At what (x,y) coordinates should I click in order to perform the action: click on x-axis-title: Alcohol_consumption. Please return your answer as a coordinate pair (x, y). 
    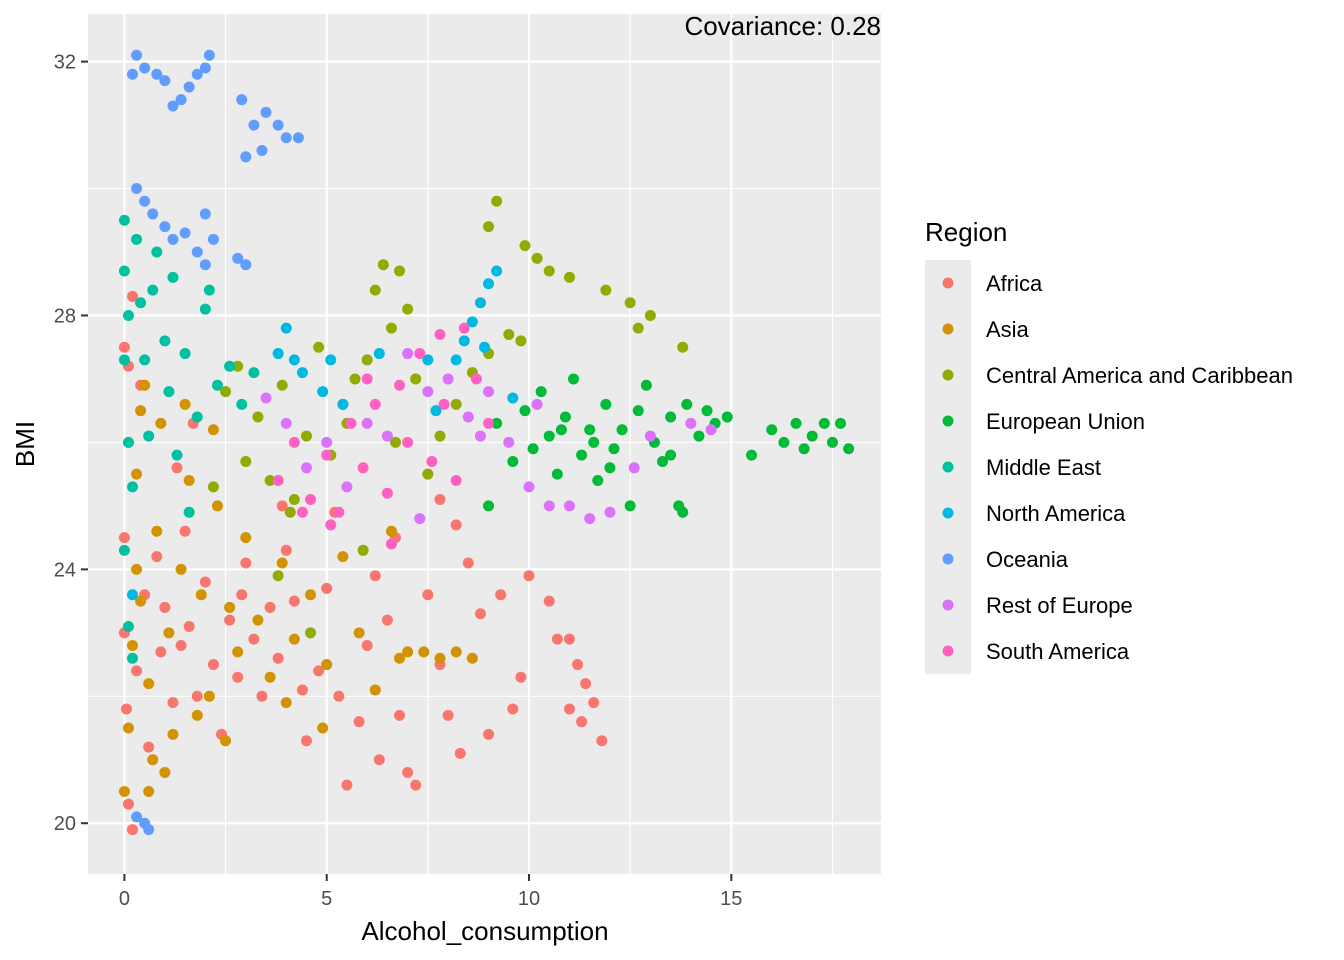
    Looking at the image, I should click on (484, 931).